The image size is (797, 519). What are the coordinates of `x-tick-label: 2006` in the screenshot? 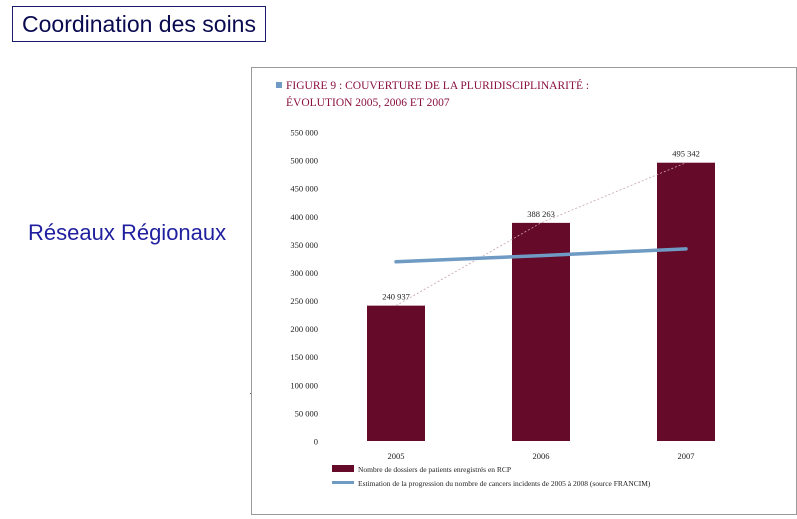 It's located at (541, 456).